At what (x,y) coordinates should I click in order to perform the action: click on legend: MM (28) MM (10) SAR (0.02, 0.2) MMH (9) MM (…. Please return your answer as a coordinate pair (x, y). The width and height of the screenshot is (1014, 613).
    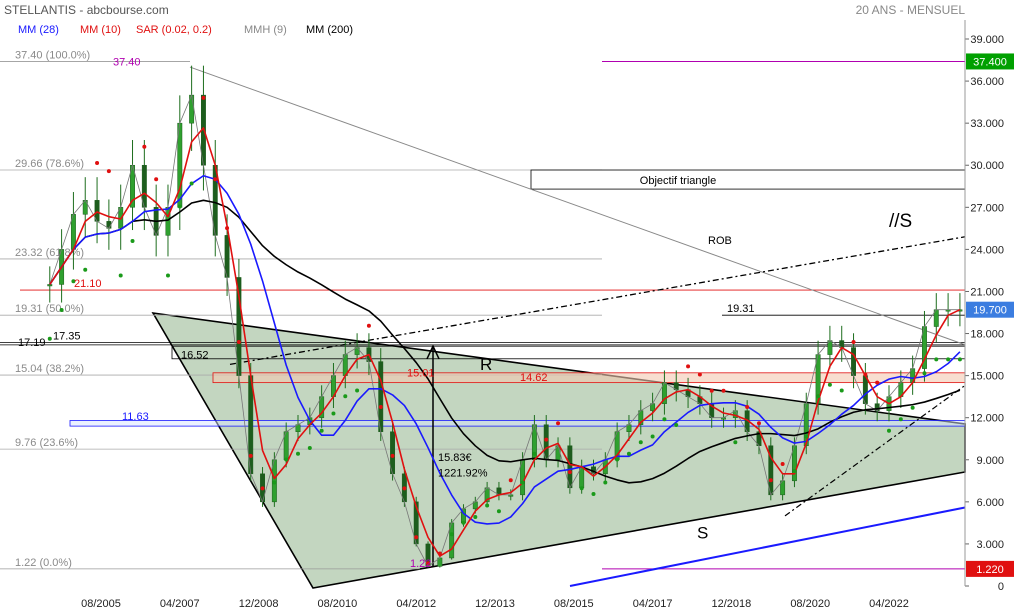
    Looking at the image, I should click on (185, 30).